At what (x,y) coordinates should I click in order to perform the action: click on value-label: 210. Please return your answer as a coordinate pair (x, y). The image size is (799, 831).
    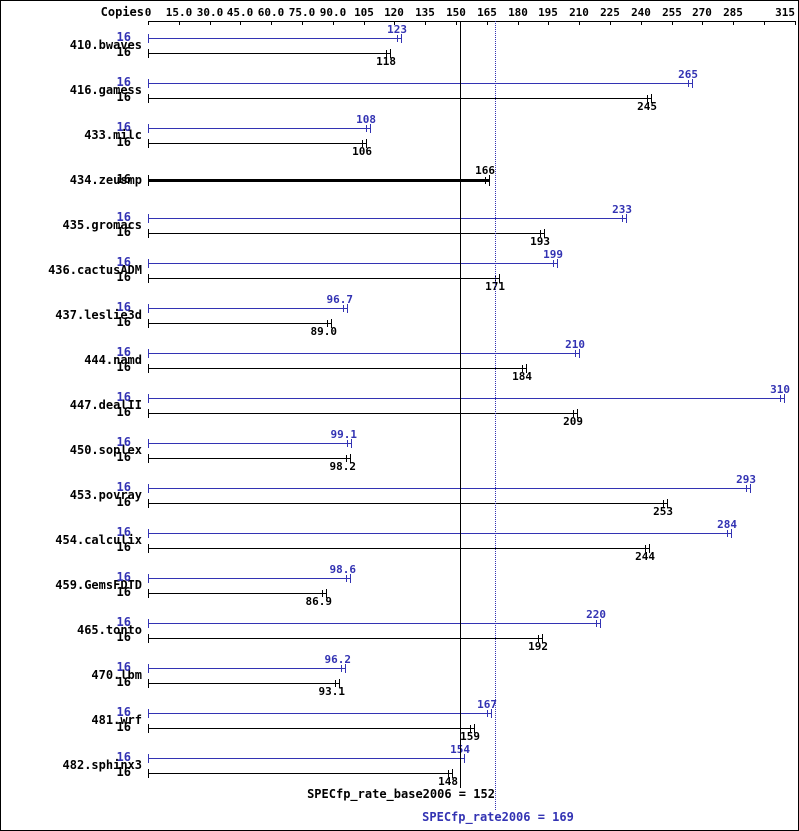
    Looking at the image, I should click on (575, 344).